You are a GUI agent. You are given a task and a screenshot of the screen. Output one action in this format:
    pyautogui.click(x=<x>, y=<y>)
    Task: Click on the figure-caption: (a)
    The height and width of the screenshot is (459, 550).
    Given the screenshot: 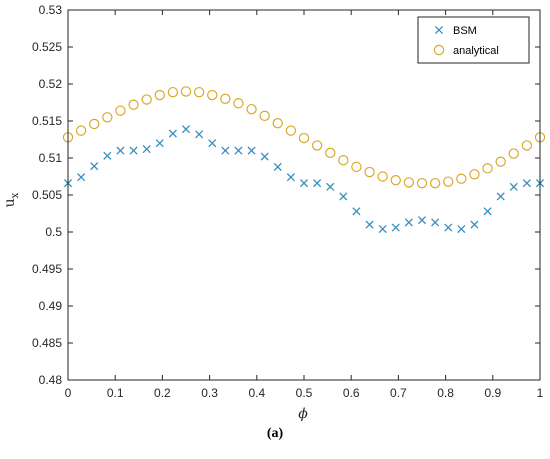 What is the action you would take?
    pyautogui.click(x=275, y=433)
    